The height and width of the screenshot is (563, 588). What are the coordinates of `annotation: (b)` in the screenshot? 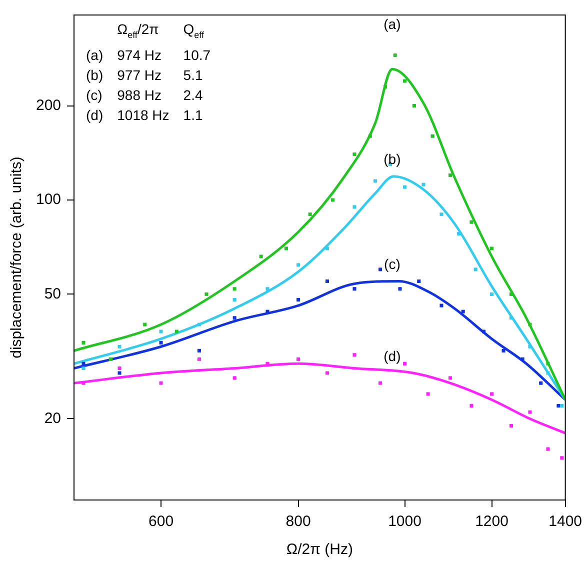 It's located at (95, 75).